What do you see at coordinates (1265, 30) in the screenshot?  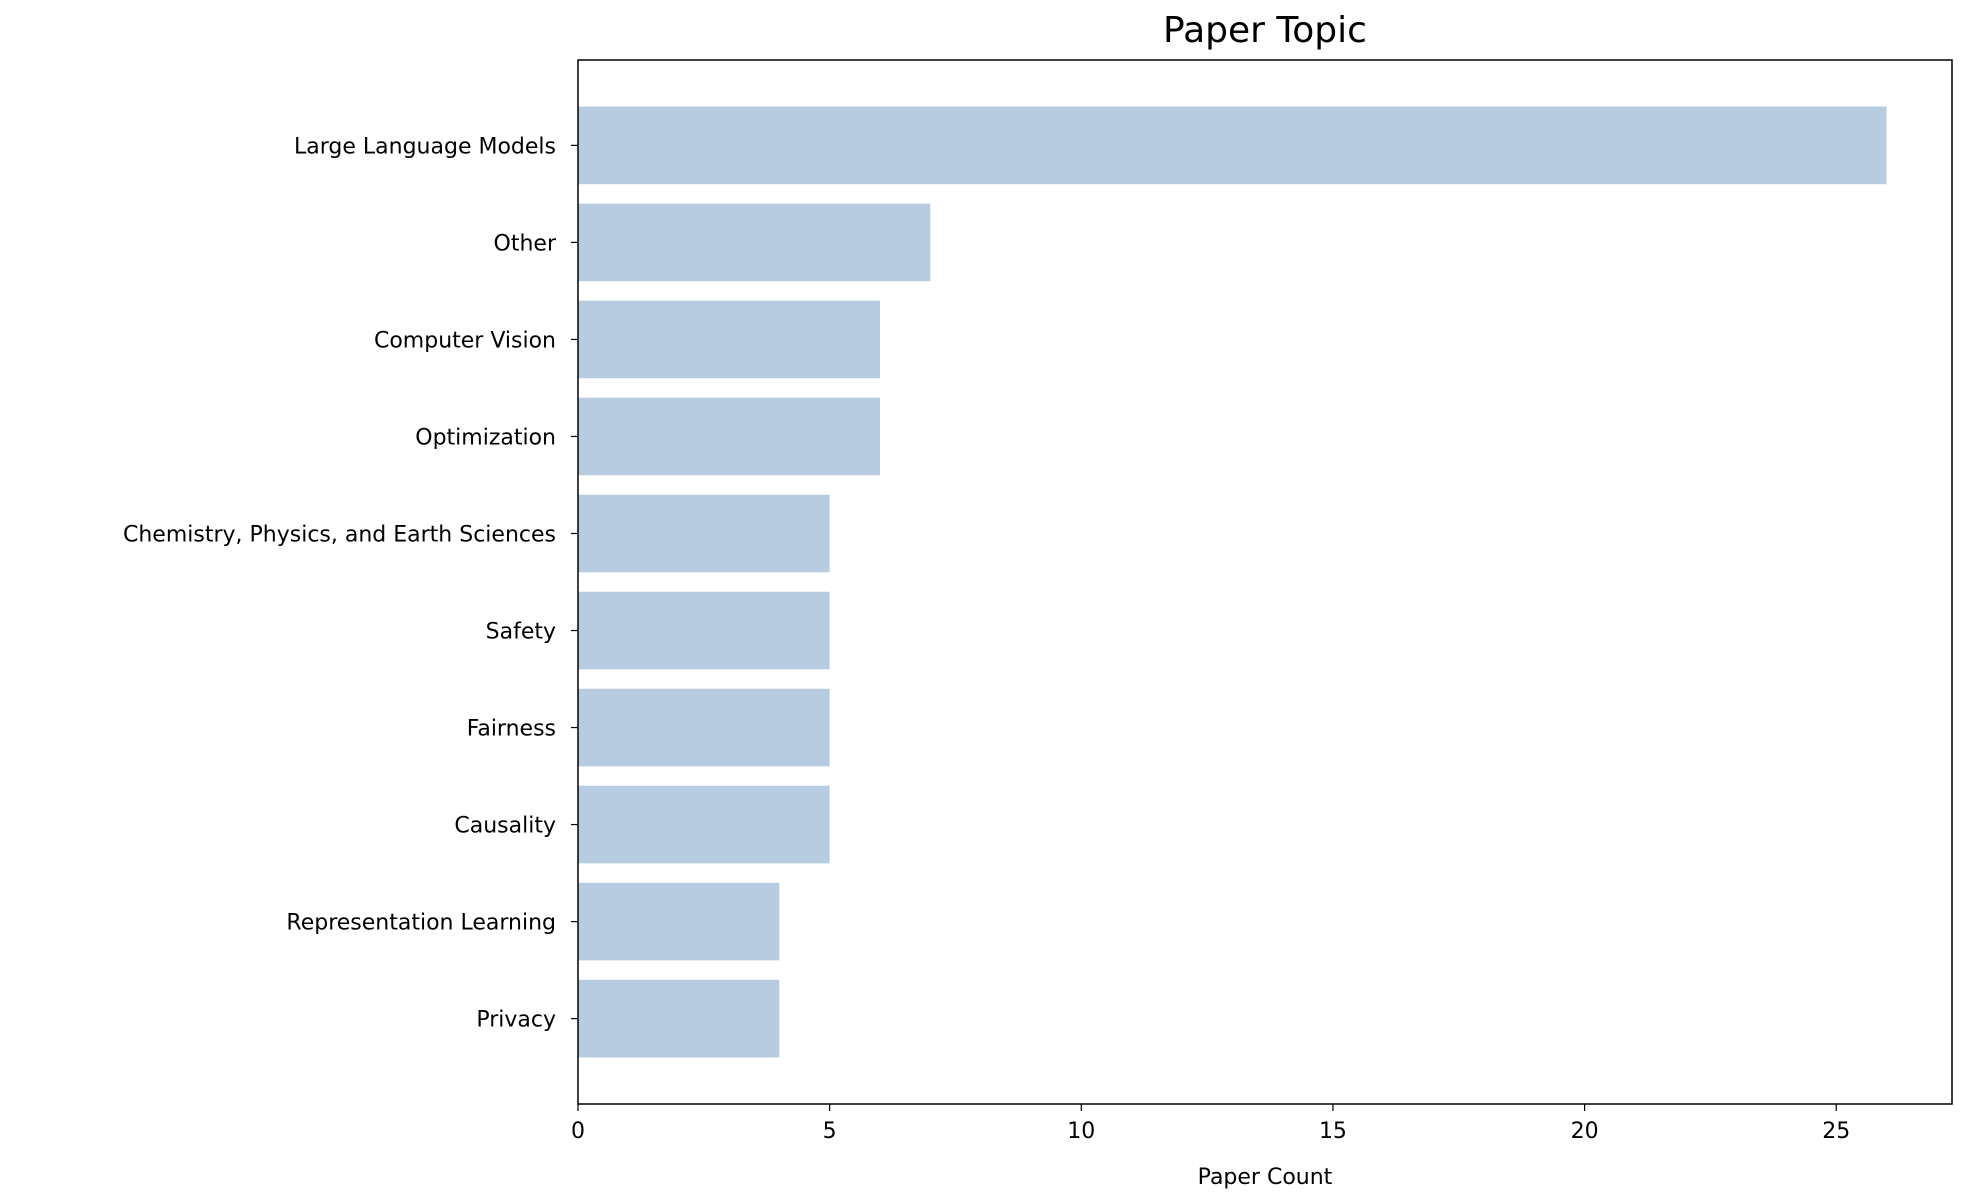 I see `chart-title: Paper Topic` at bounding box center [1265, 30].